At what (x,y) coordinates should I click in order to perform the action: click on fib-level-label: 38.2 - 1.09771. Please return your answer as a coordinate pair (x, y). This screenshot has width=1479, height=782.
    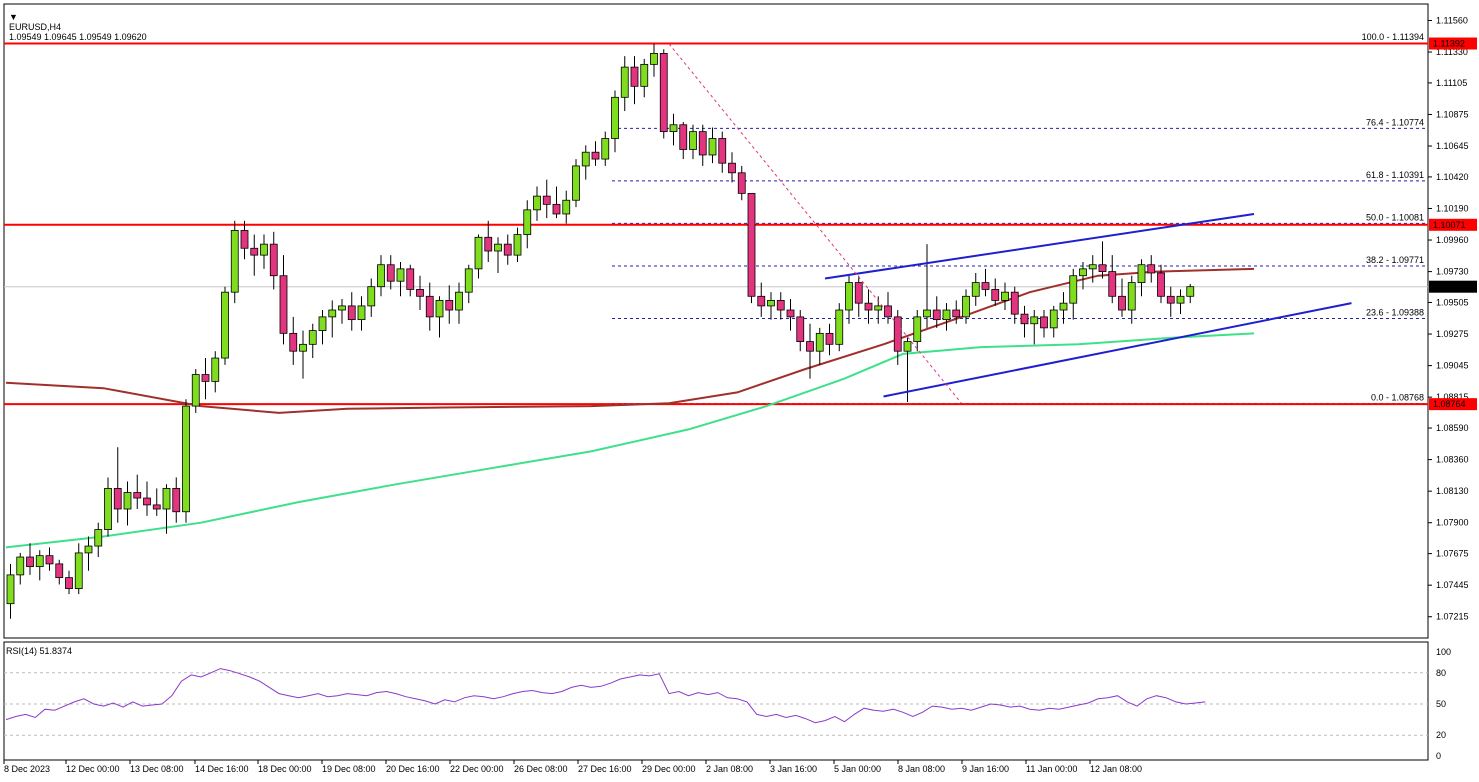
    Looking at the image, I should click on (1395, 260).